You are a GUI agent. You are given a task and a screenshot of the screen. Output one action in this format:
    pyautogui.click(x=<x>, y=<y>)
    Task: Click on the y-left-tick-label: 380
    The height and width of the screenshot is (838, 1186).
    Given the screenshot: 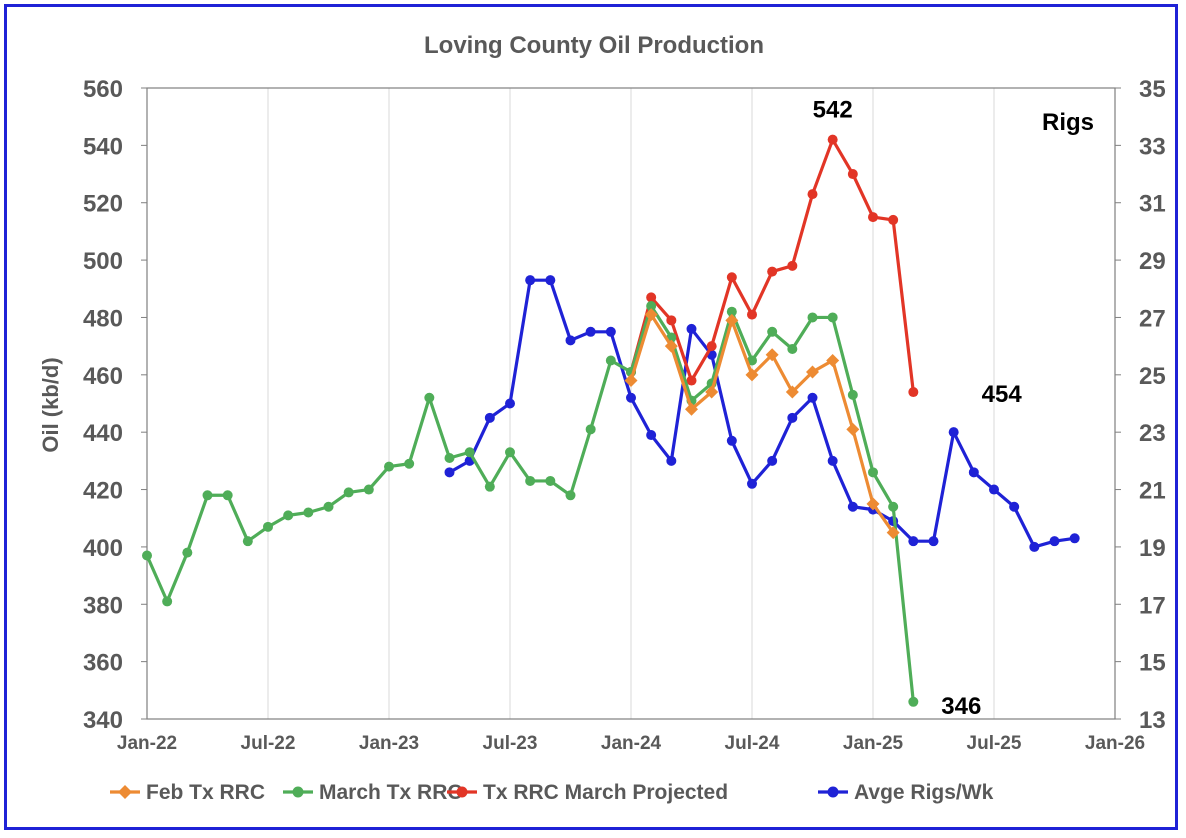 What is the action you would take?
    pyautogui.click(x=103, y=605)
    